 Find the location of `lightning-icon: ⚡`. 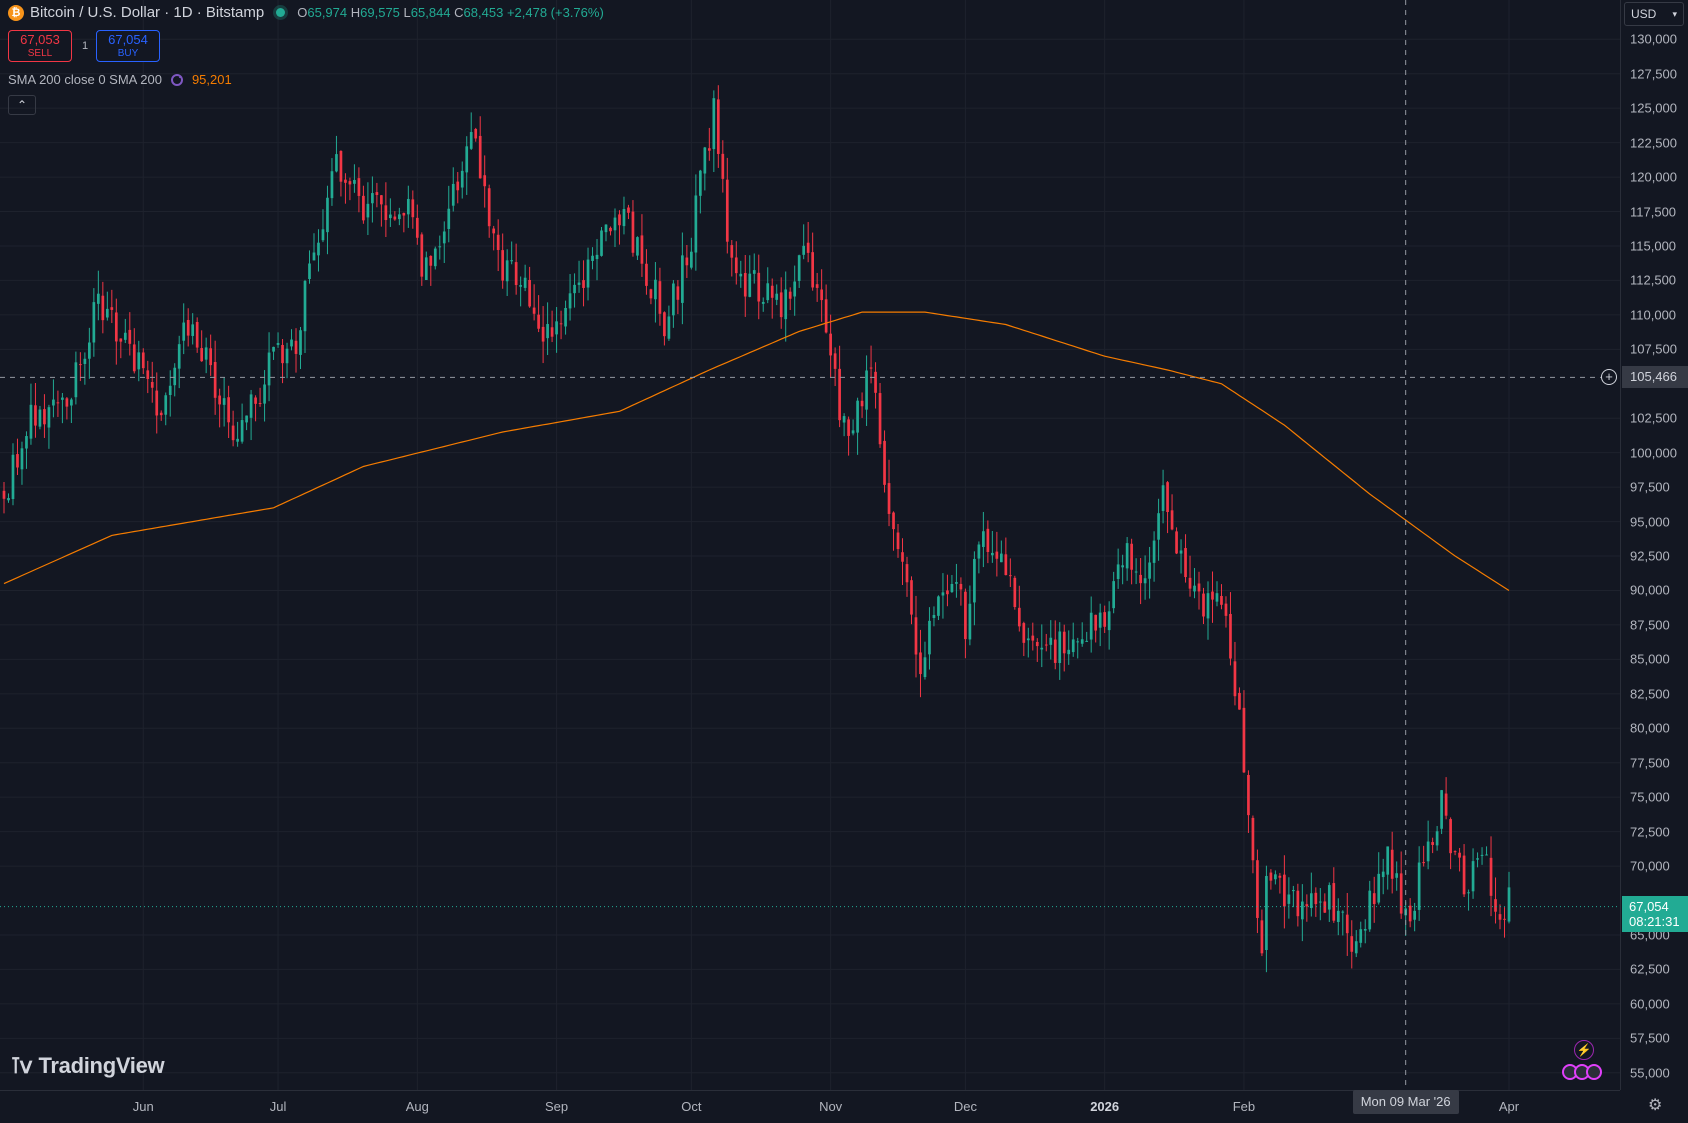

lightning-icon: ⚡ is located at coordinates (1584, 1050).